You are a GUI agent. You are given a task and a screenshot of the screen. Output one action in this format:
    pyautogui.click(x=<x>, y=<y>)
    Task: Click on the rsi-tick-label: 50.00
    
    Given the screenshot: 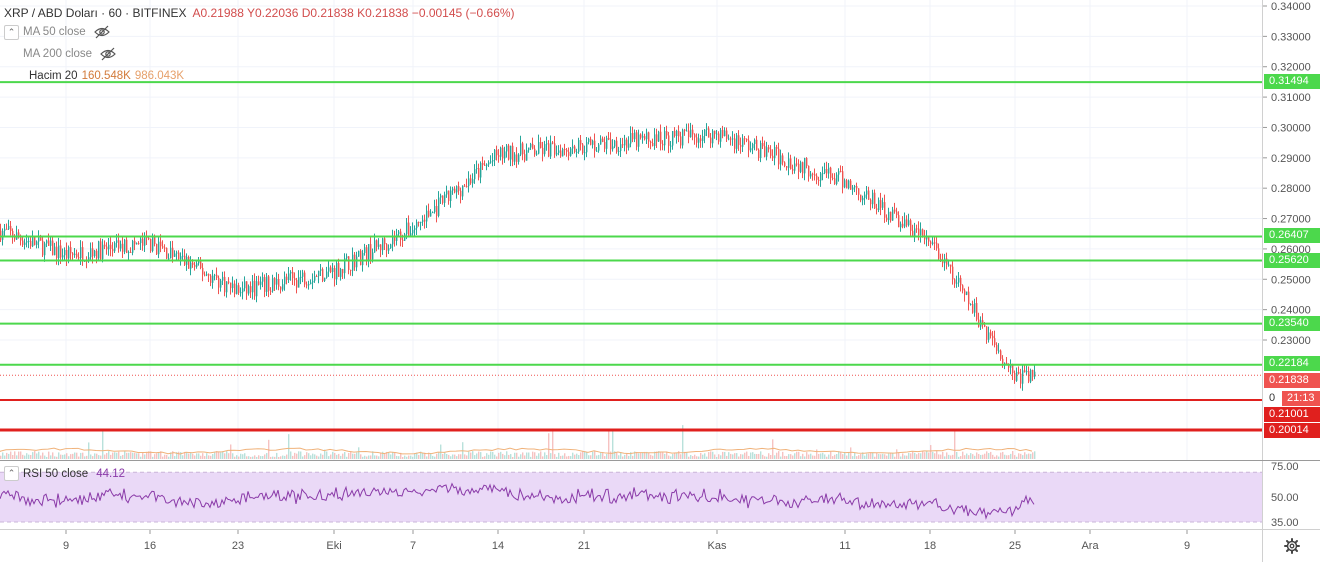 What is the action you would take?
    pyautogui.click(x=1285, y=498)
    